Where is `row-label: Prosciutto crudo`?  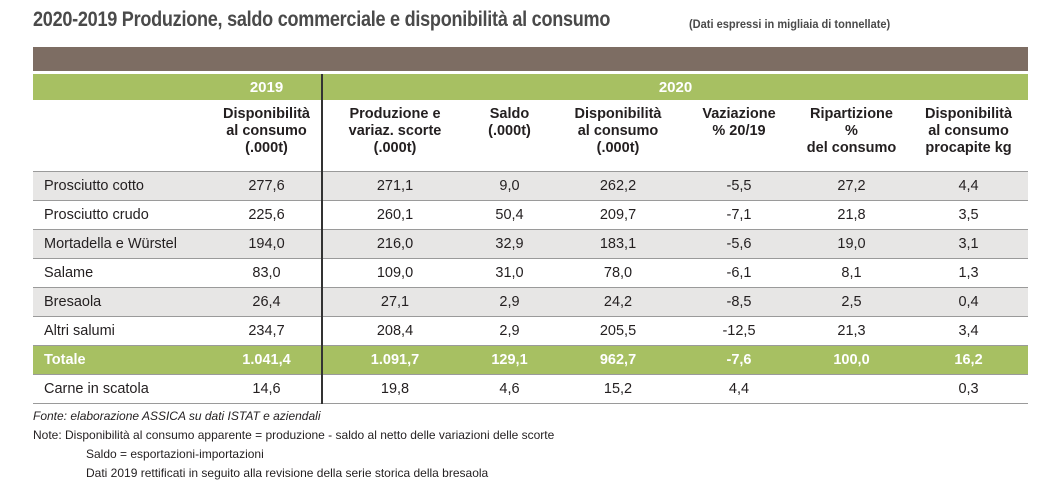
row-label: Prosciutto crudo is located at coordinates (122, 215).